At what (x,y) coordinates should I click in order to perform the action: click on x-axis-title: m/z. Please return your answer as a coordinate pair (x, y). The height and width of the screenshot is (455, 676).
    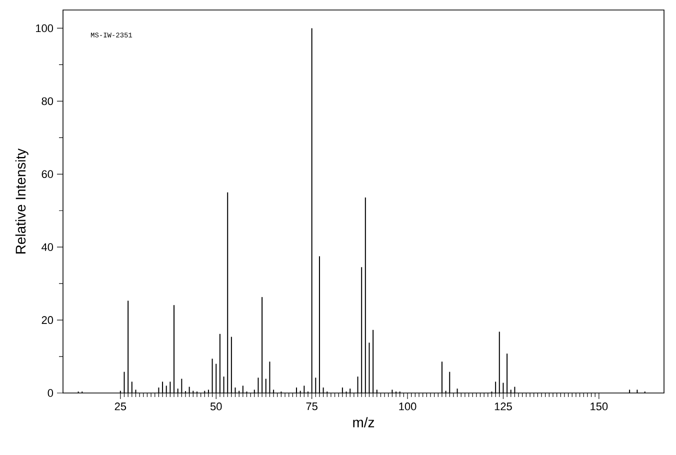
    Looking at the image, I should click on (363, 422).